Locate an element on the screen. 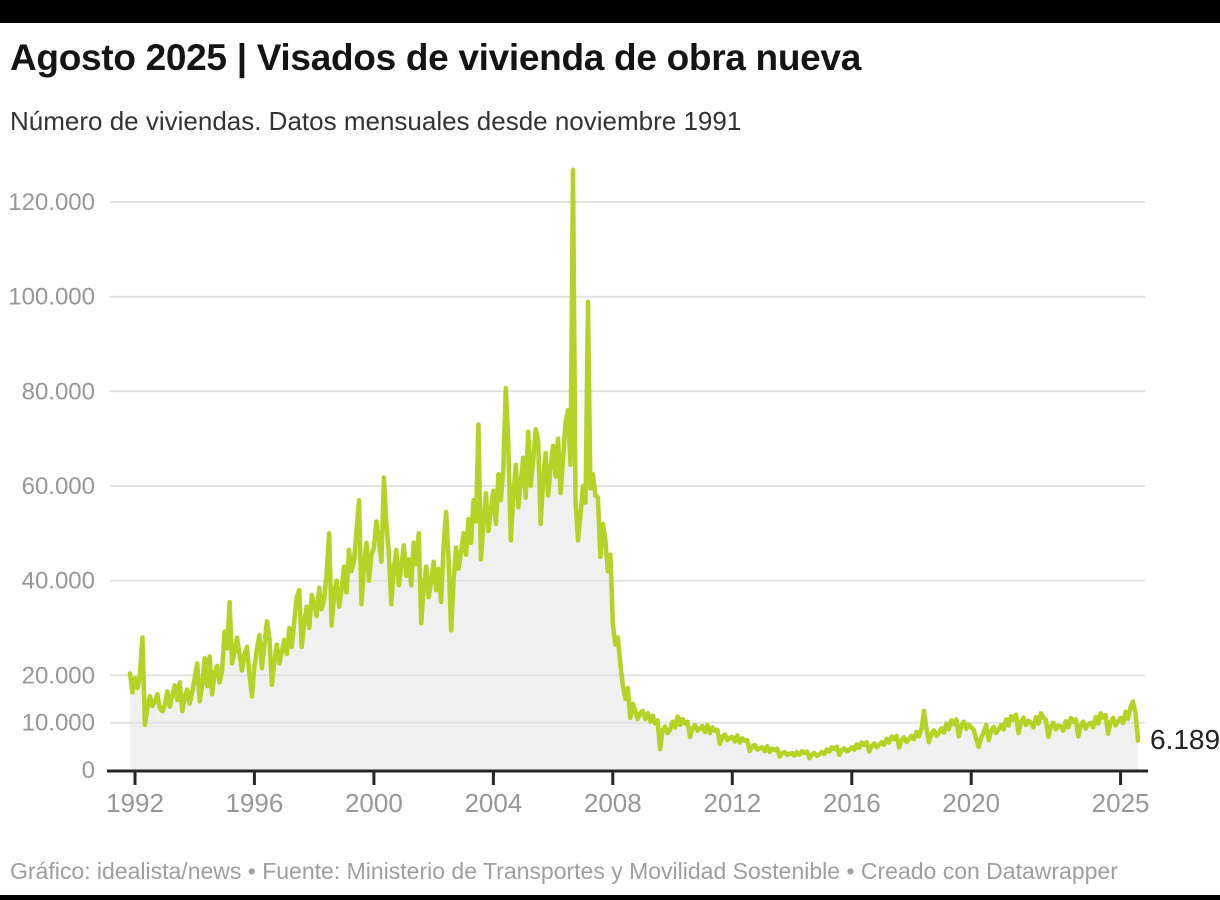  x-tick-label: 2004 is located at coordinates (493, 803).